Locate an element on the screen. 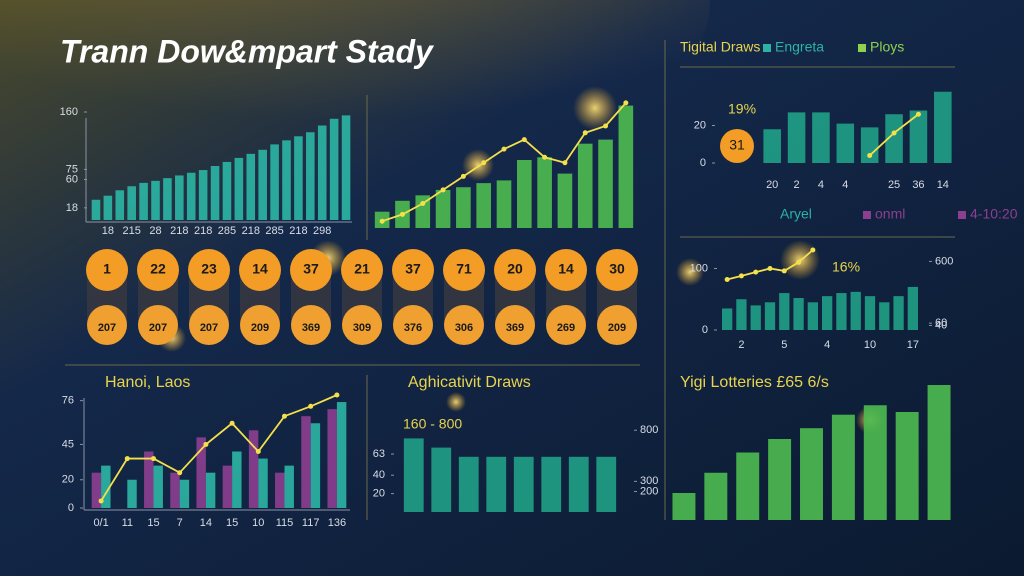 The height and width of the screenshot is (576, 1024). annotation: 16% is located at coordinates (846, 267).